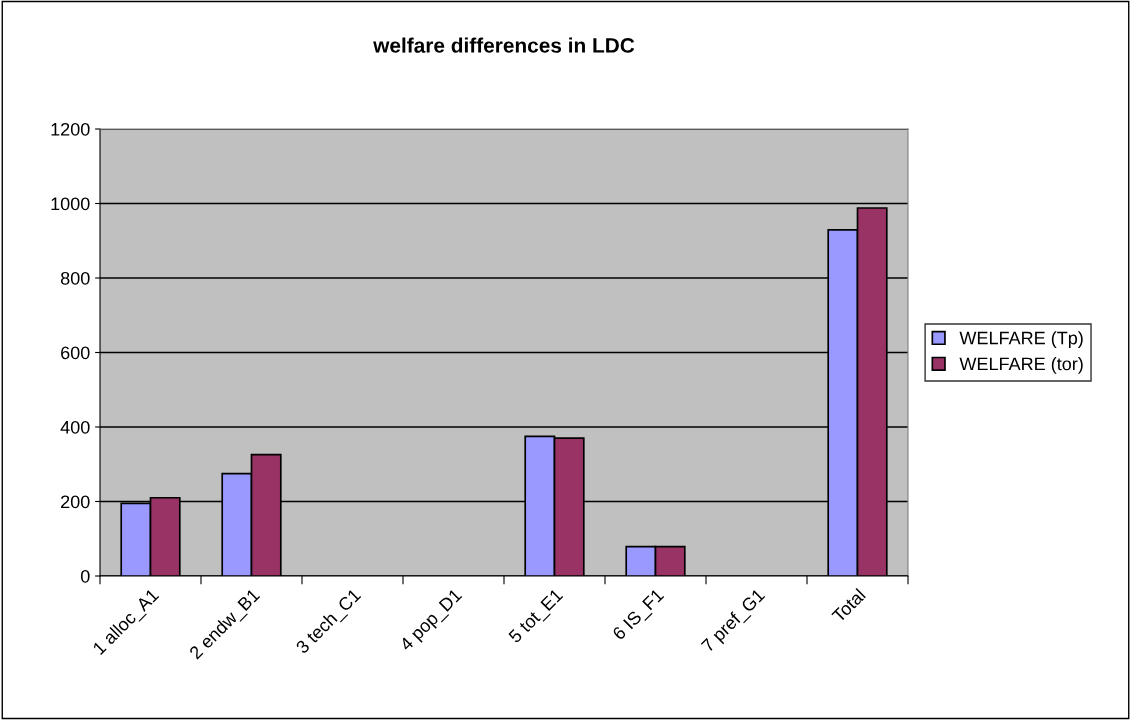 The height and width of the screenshot is (720, 1131). I want to click on legend-label: WELFARE (Tp), so click(1021, 339).